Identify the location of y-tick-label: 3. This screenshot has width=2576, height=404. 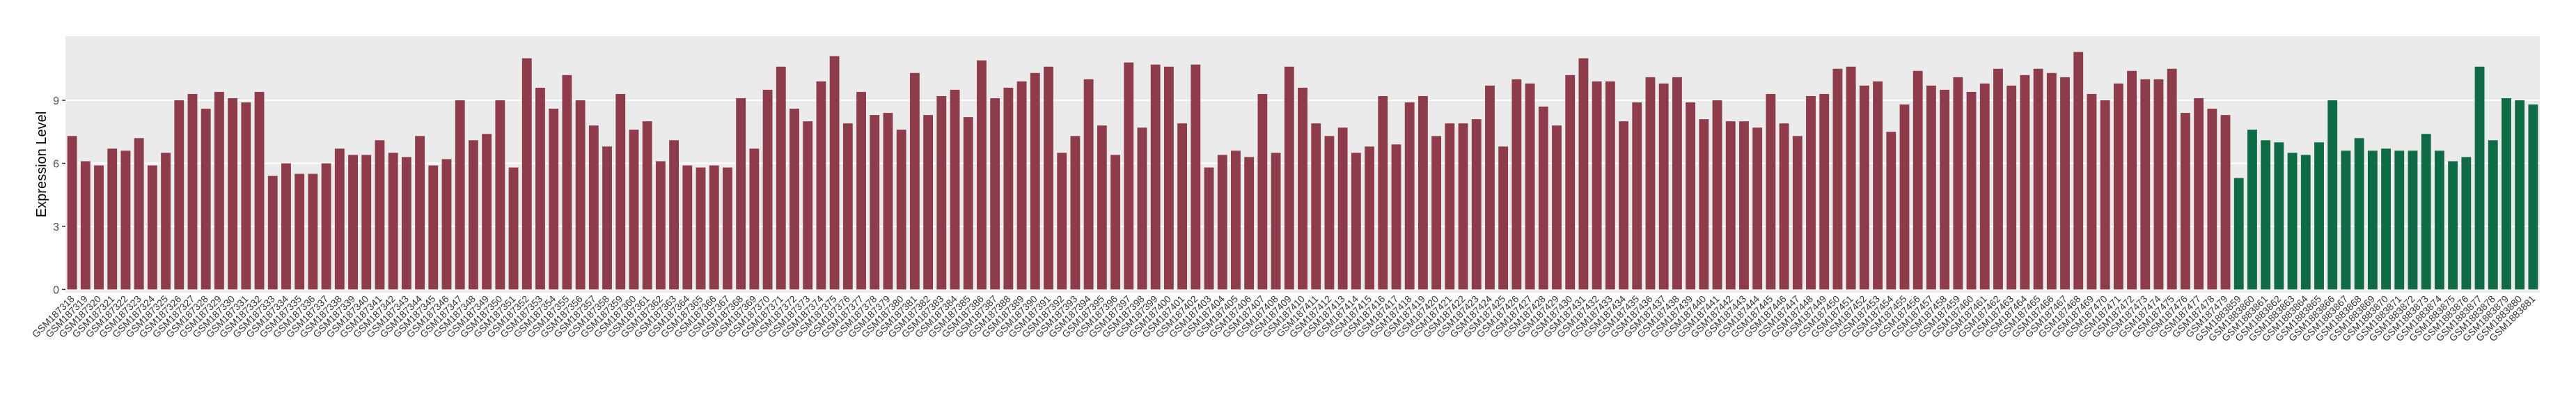
(56, 227).